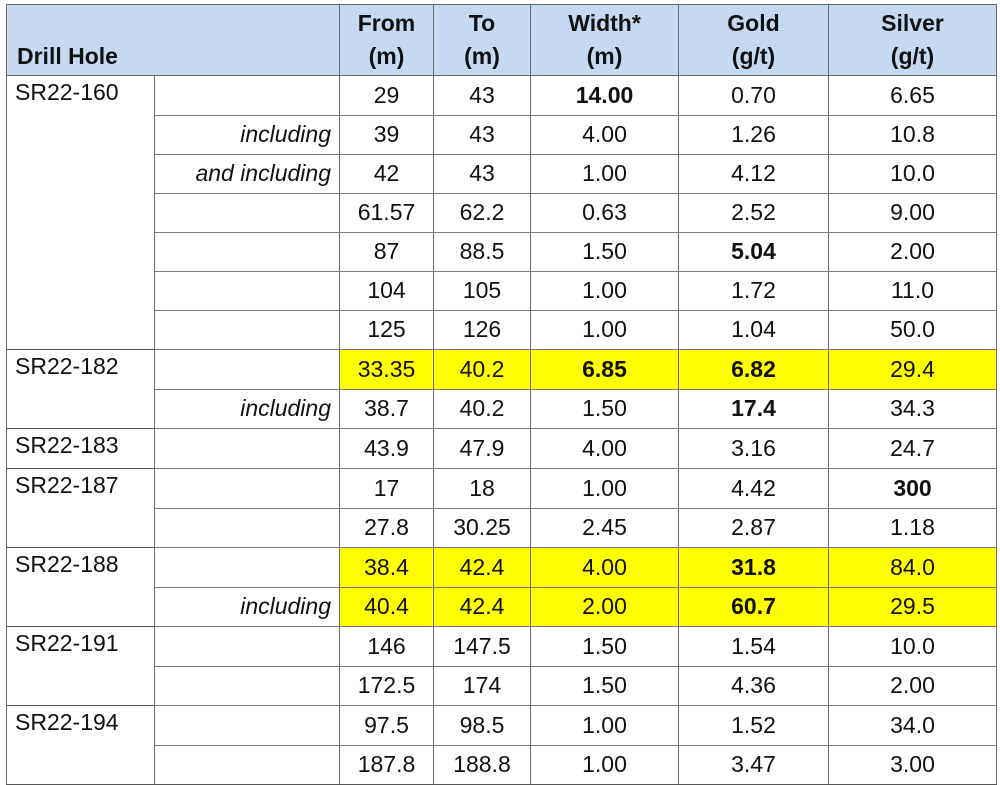 The image size is (1000, 785). I want to click on gold-cell: 6.82, so click(753, 369).